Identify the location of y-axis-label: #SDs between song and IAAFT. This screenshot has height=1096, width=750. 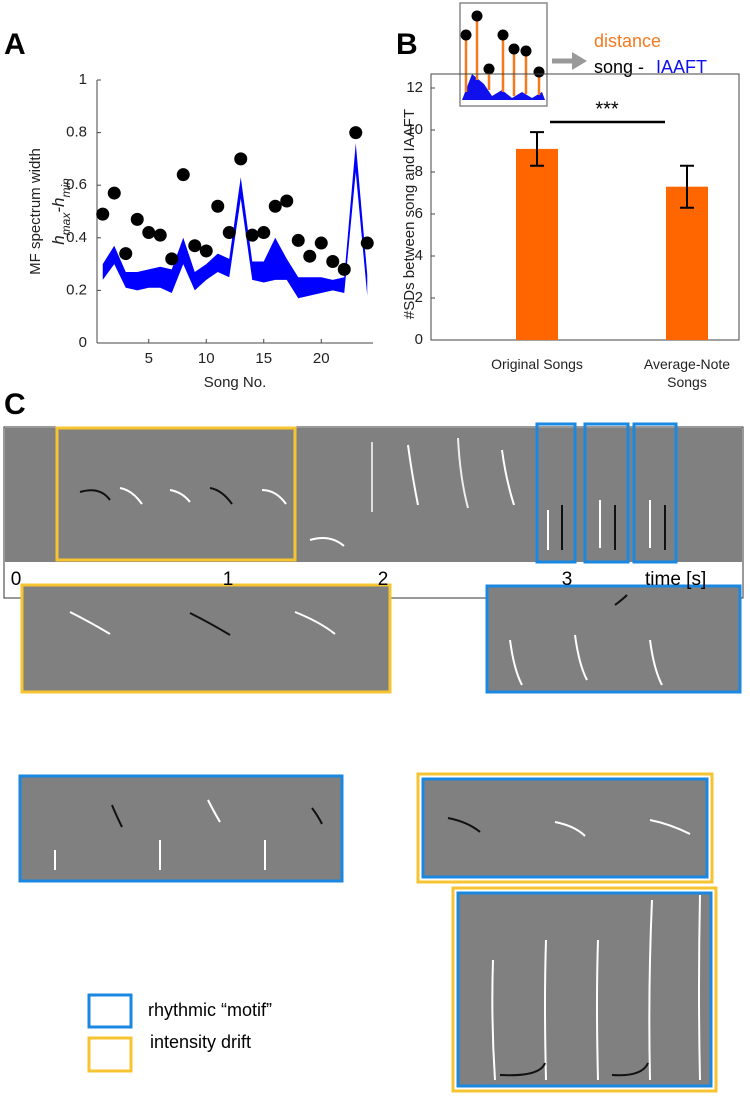
(409, 214).